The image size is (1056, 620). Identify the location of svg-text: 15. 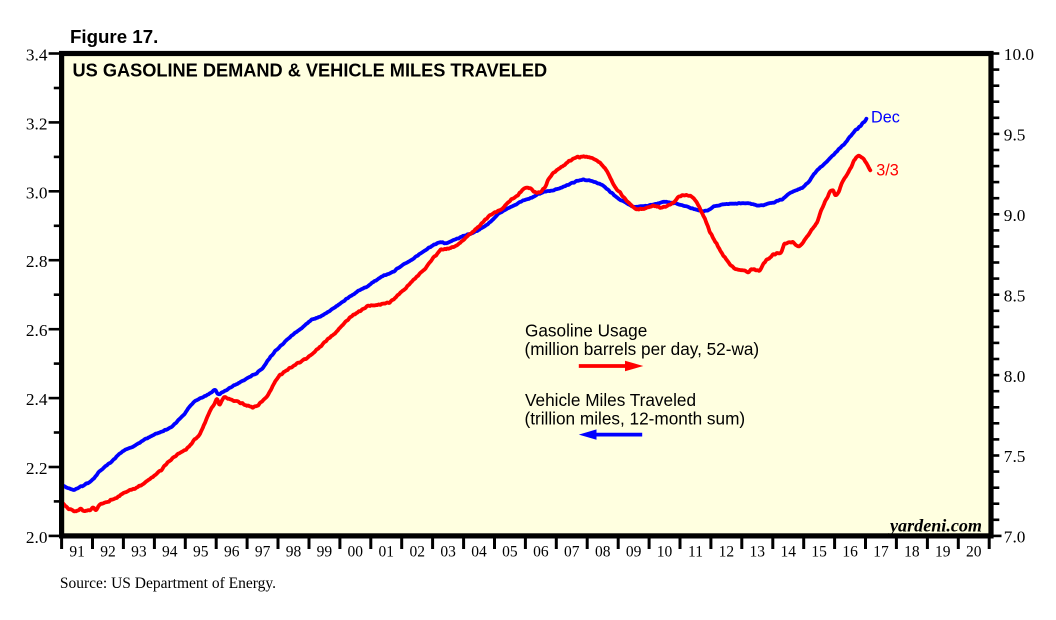
(819, 552).